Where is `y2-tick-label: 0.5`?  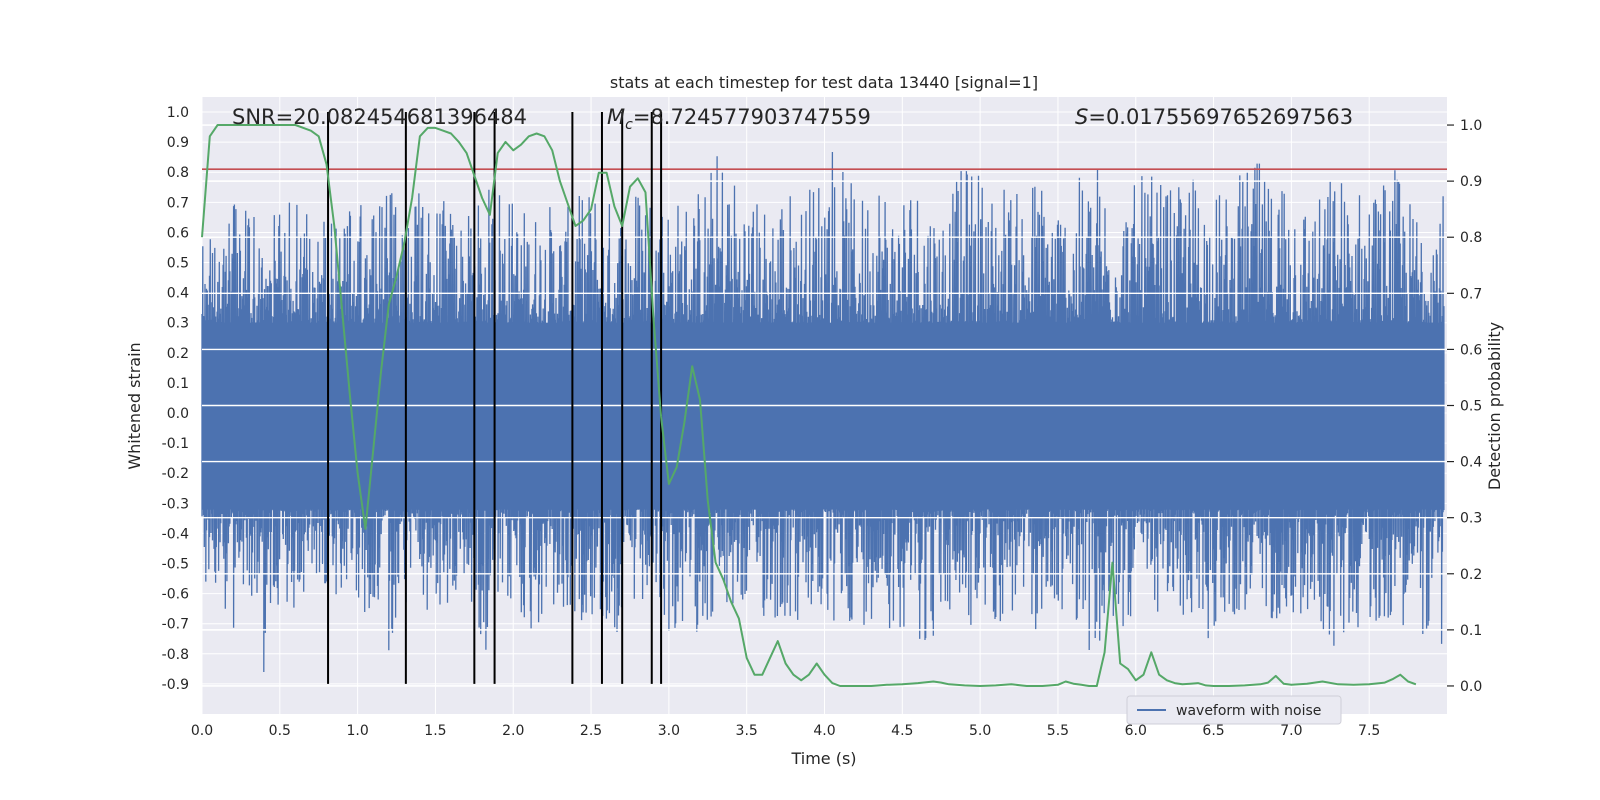 y2-tick-label: 0.5 is located at coordinates (1471, 407).